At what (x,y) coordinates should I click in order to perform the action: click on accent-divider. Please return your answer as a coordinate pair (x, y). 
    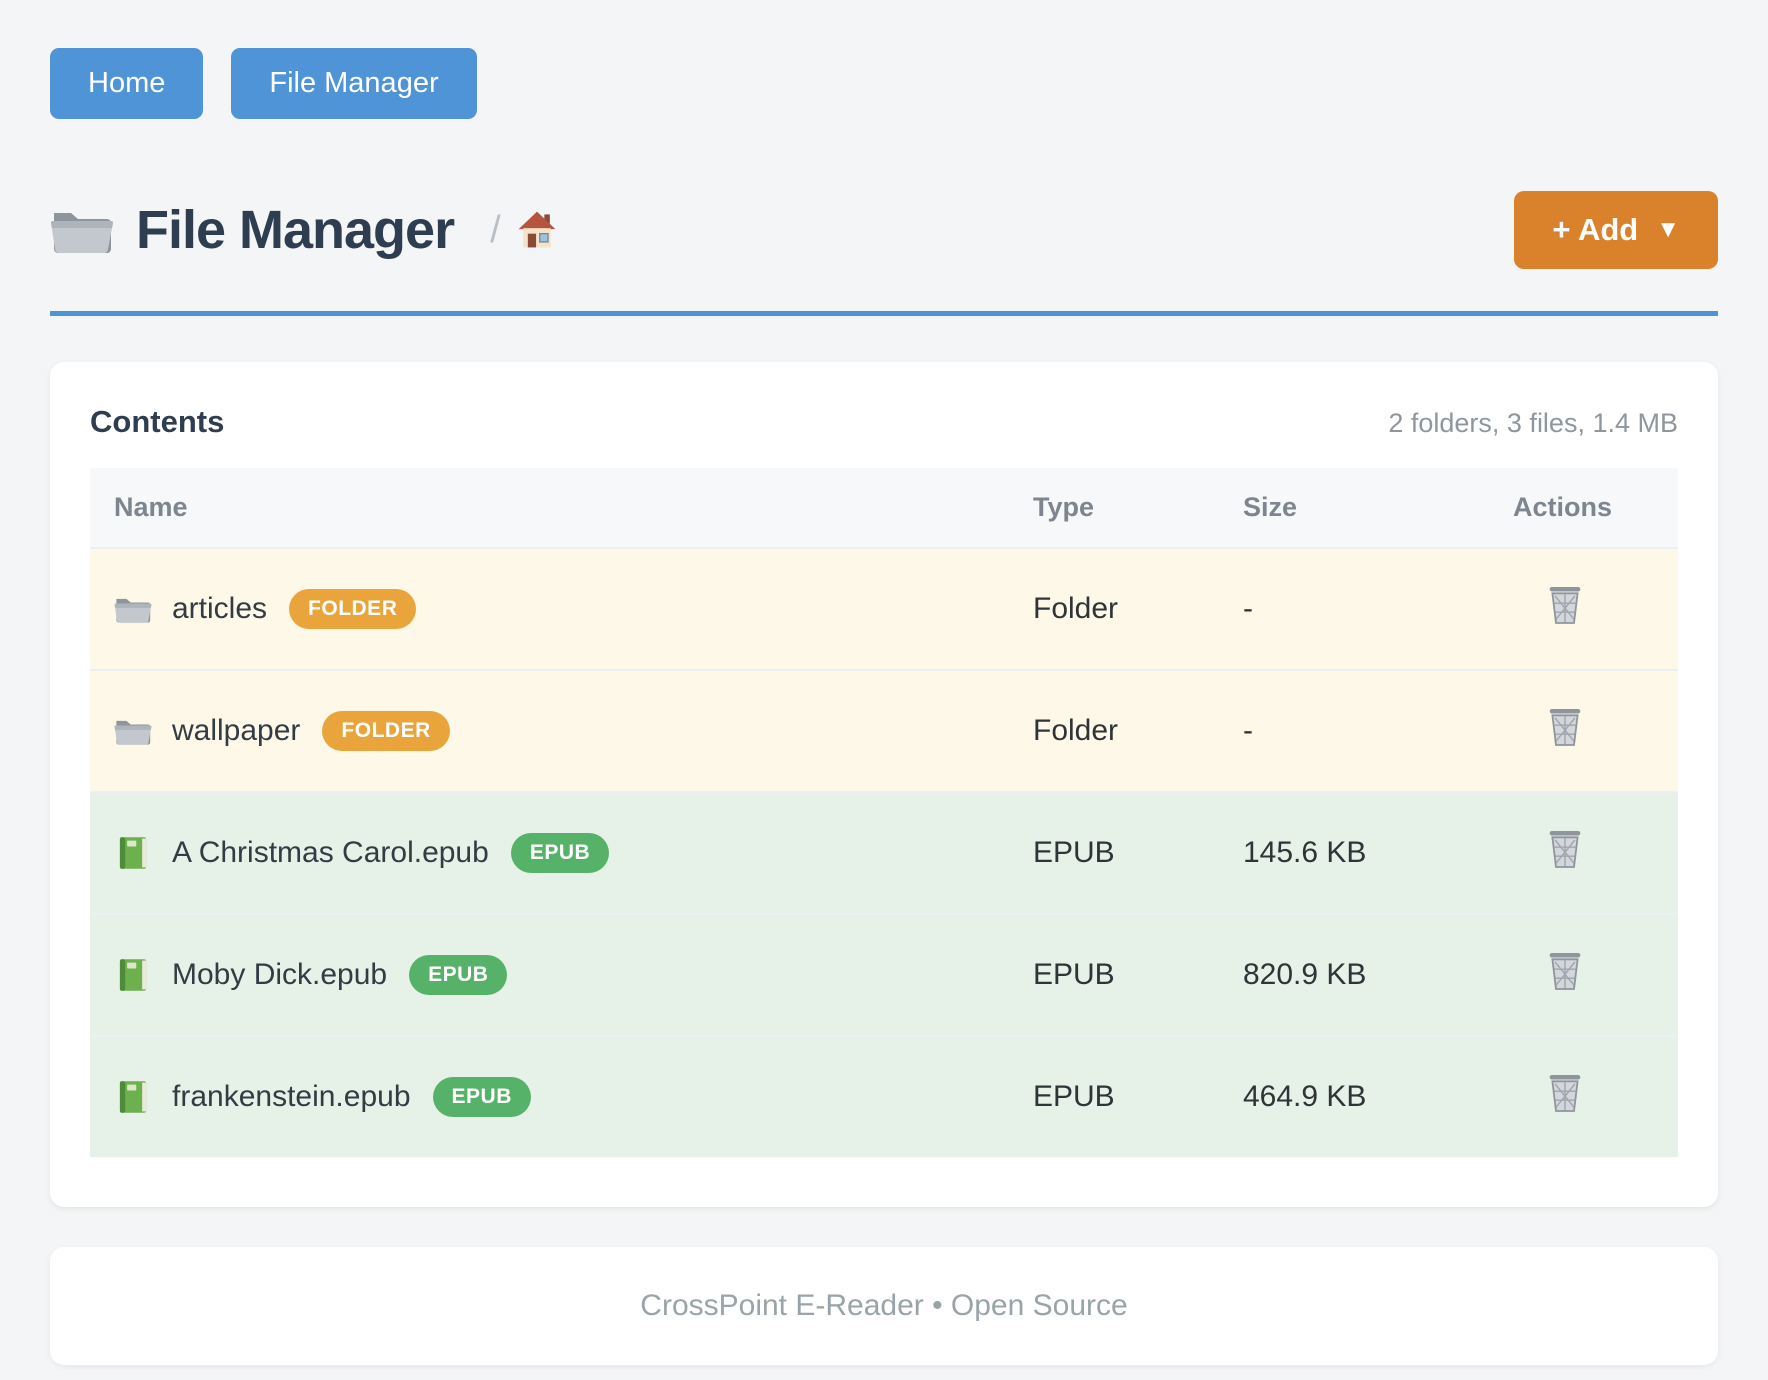
    Looking at the image, I should click on (884, 313).